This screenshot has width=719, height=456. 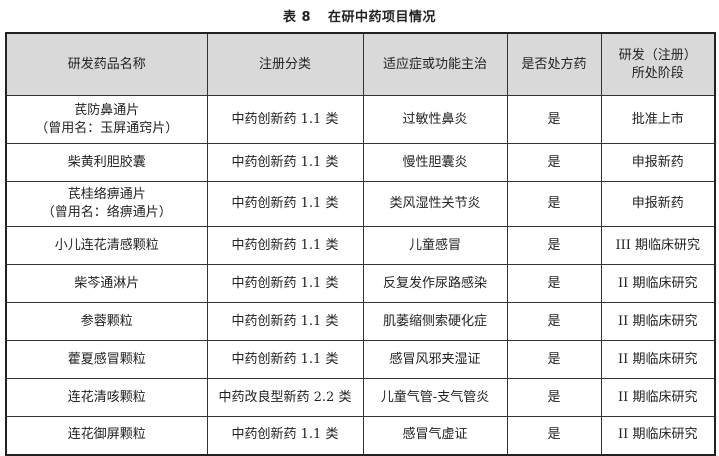 I want to click on cell-indication: 感冒气虚证, so click(x=435, y=435).